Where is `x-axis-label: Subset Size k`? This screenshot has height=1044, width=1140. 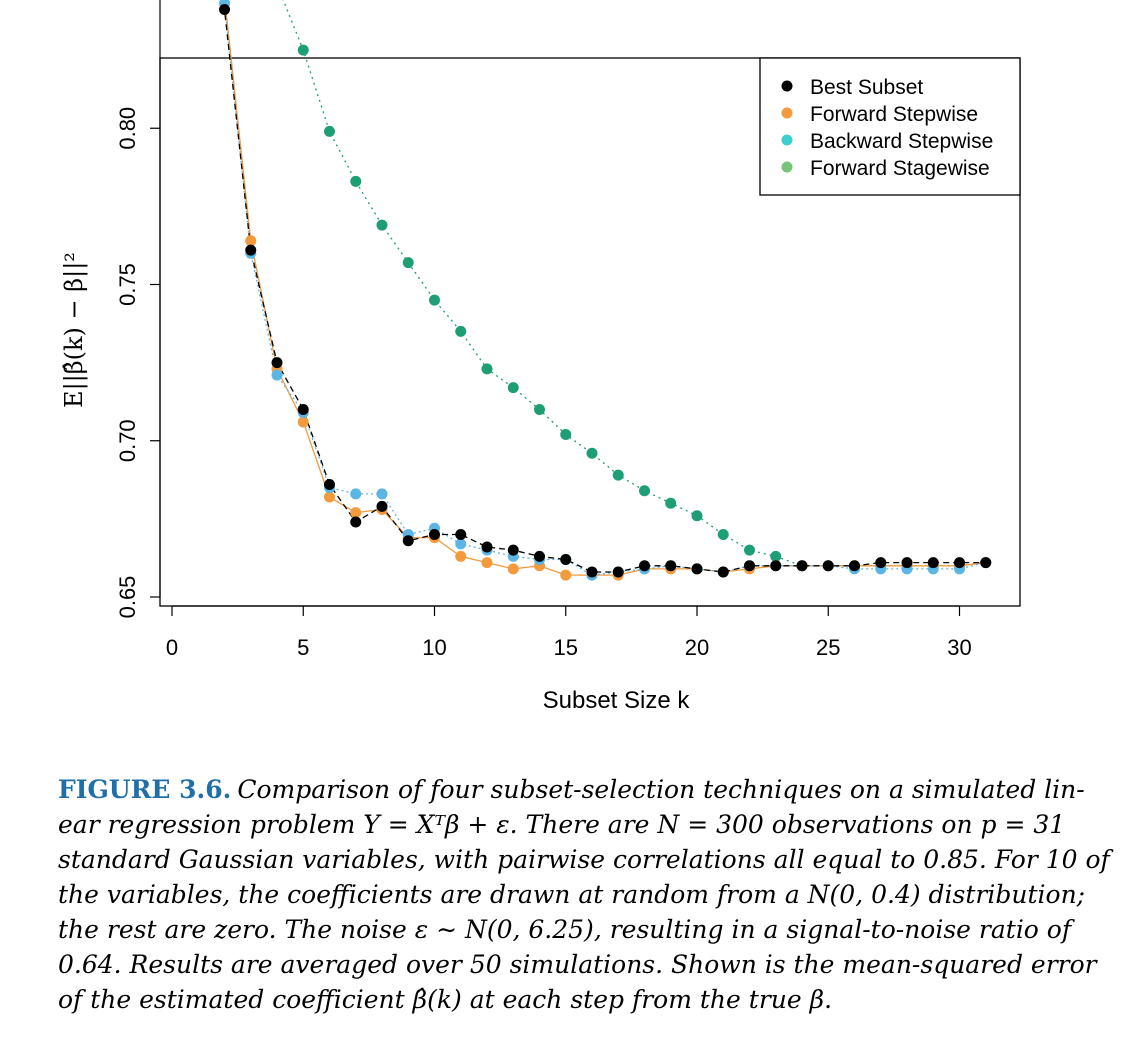 x-axis-label: Subset Size k is located at coordinates (617, 700).